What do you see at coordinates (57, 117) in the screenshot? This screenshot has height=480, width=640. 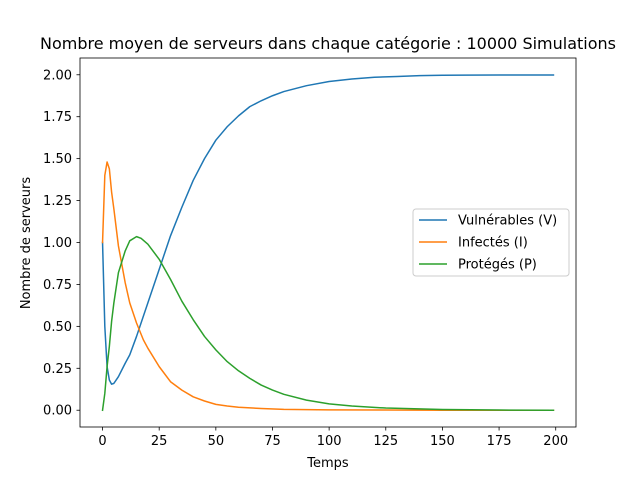 I see `y-tick-label: 1.75` at bounding box center [57, 117].